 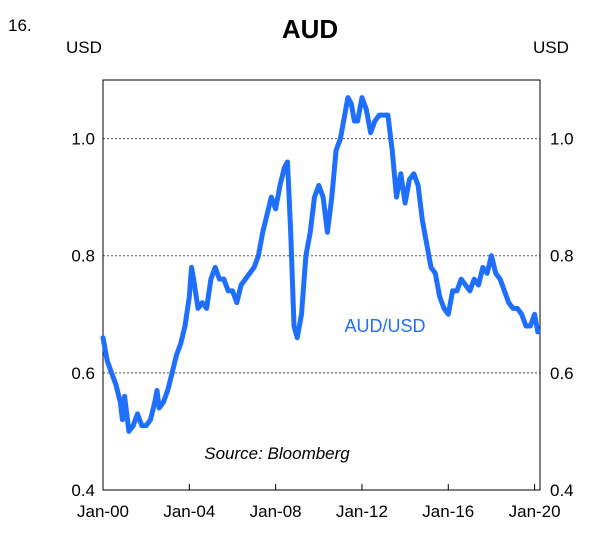 I want to click on x-tick-label: Jan-20, so click(x=535, y=511).